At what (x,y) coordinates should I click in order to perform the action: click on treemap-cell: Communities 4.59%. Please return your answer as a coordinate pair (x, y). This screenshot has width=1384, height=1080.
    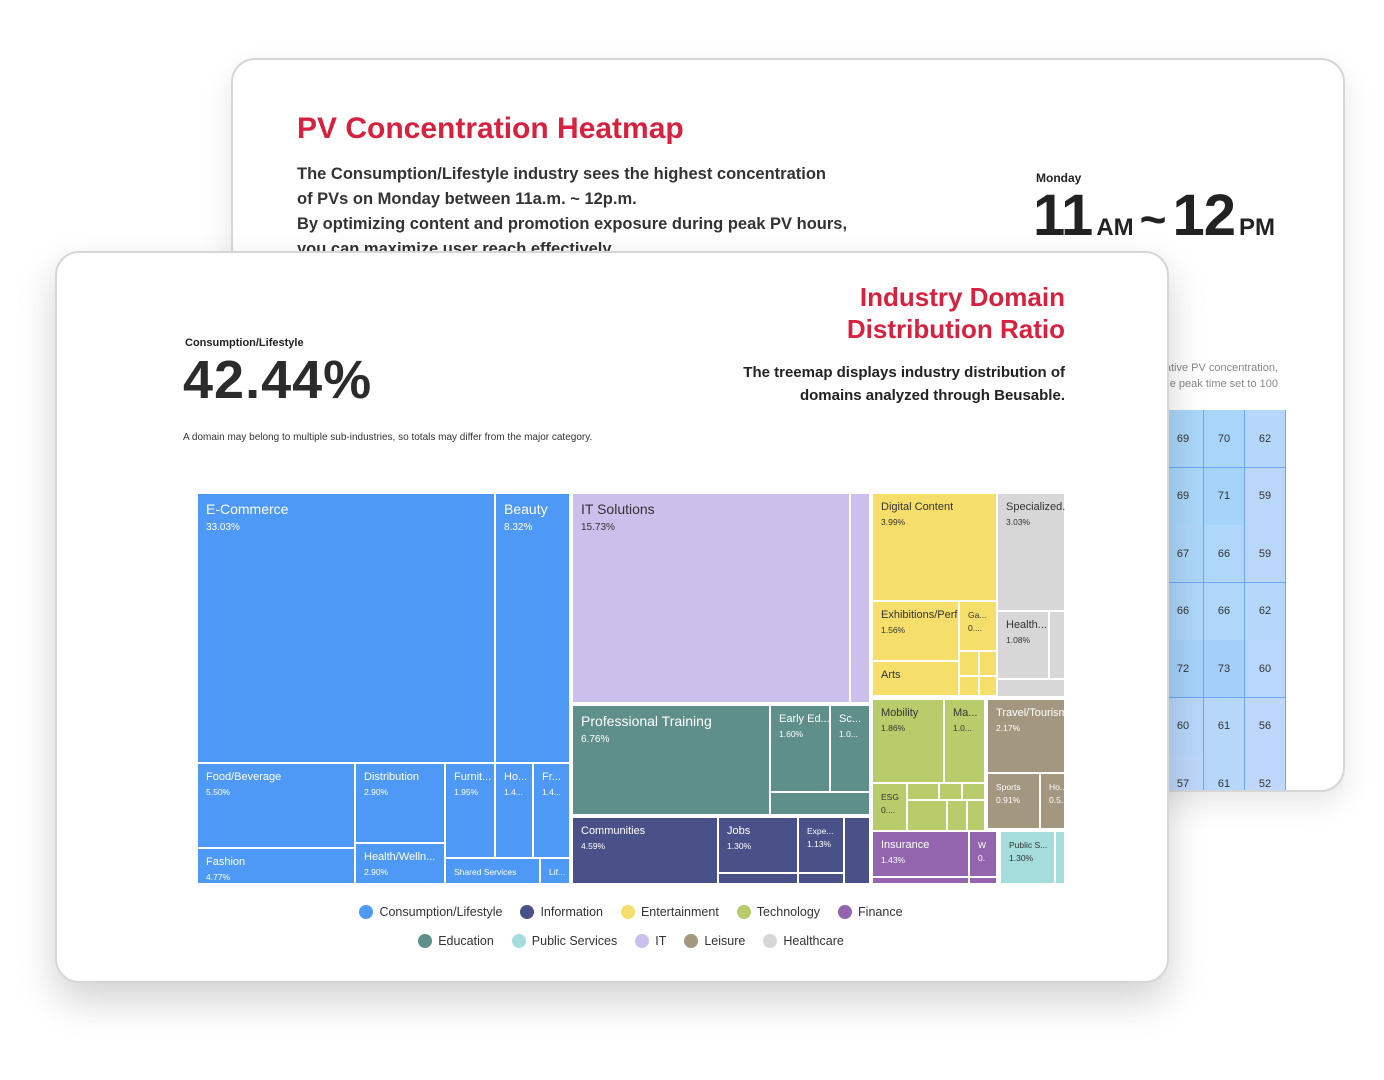
    Looking at the image, I should click on (645, 850).